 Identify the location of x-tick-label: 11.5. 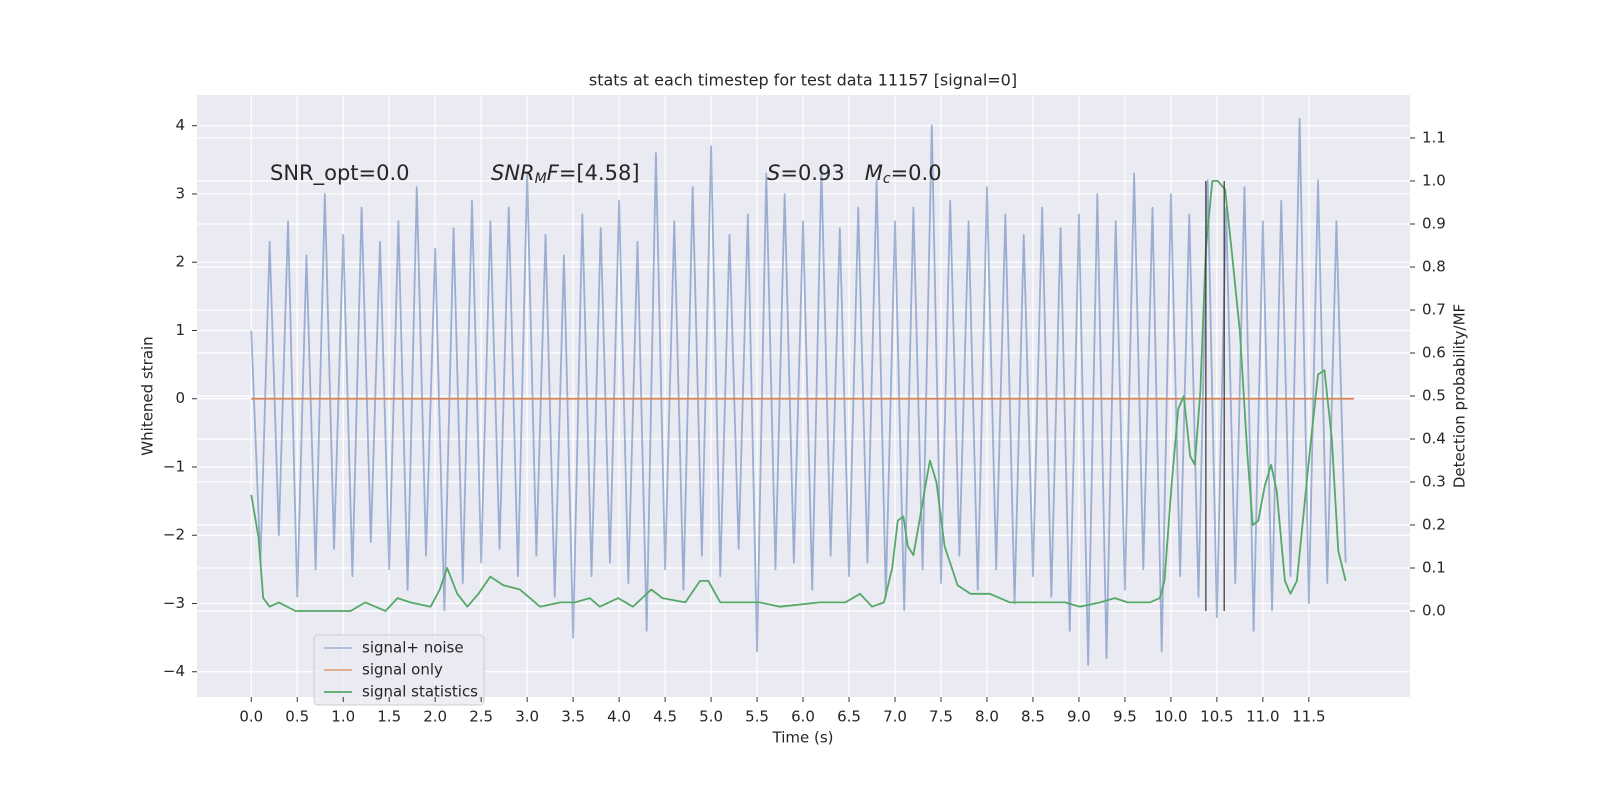
(1308, 717).